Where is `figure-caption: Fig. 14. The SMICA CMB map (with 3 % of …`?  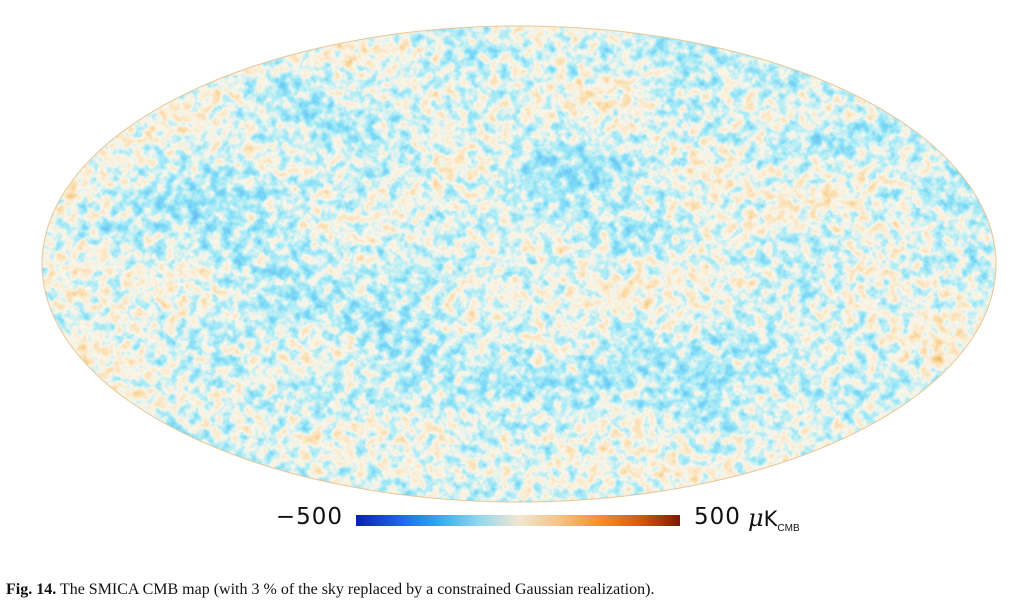 figure-caption: Fig. 14. The SMICA CMB map (with 3 % of … is located at coordinates (330, 590).